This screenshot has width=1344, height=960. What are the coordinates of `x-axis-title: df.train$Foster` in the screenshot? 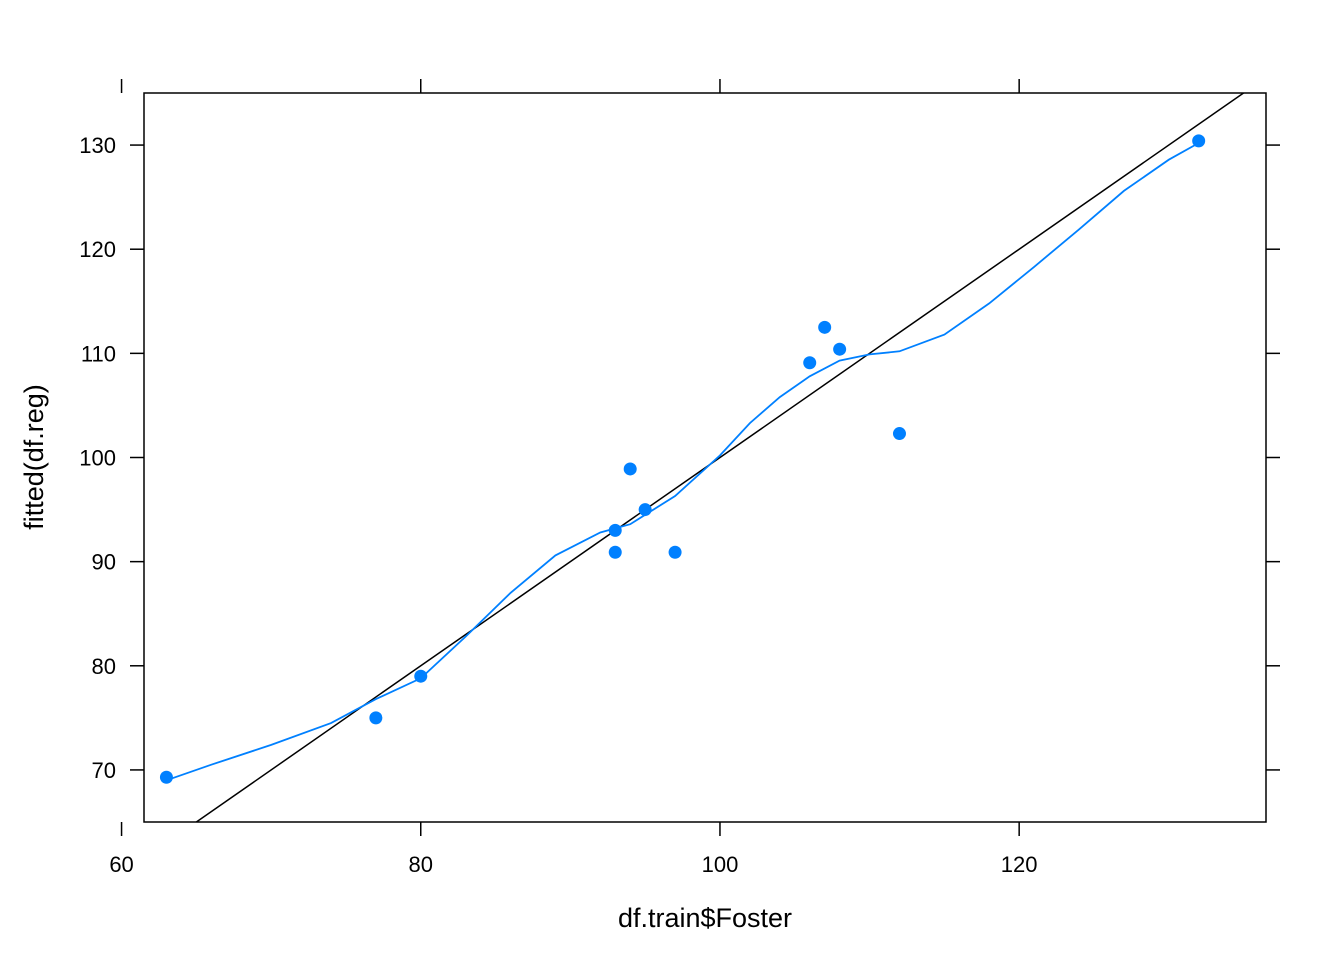 It's located at (705, 918).